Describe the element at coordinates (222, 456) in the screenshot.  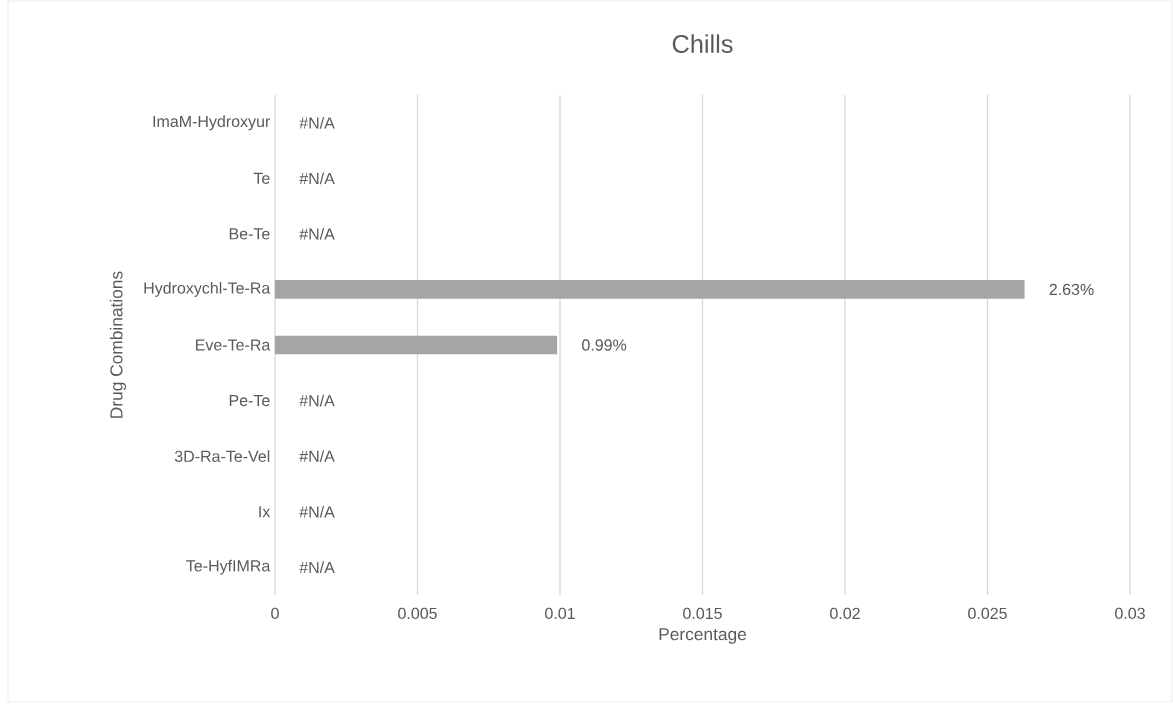
I see `y-tick-label: 3D-Ra-Te-Vel` at that location.